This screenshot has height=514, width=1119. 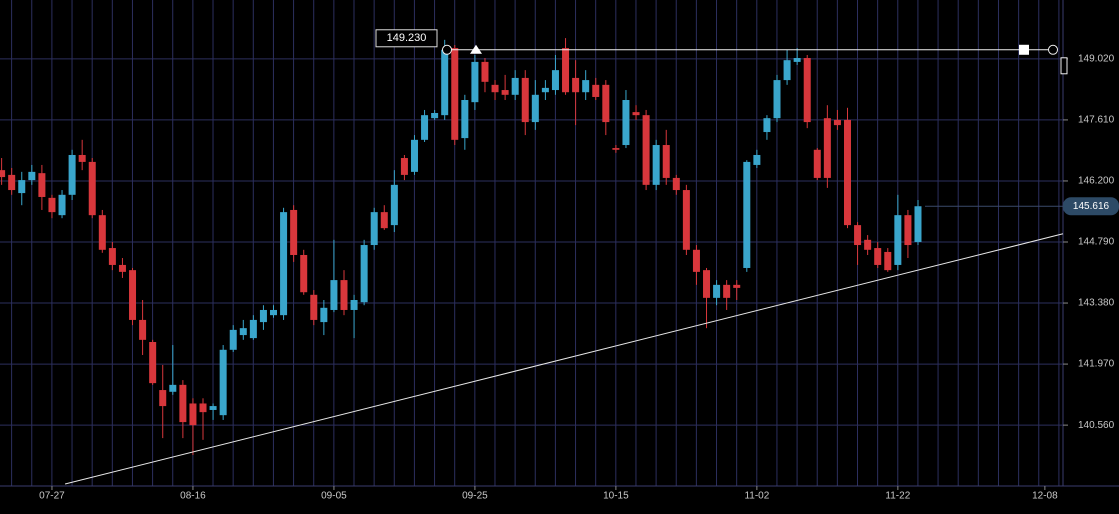 What do you see at coordinates (475, 496) in the screenshot?
I see `x-tick-label: 09-25` at bounding box center [475, 496].